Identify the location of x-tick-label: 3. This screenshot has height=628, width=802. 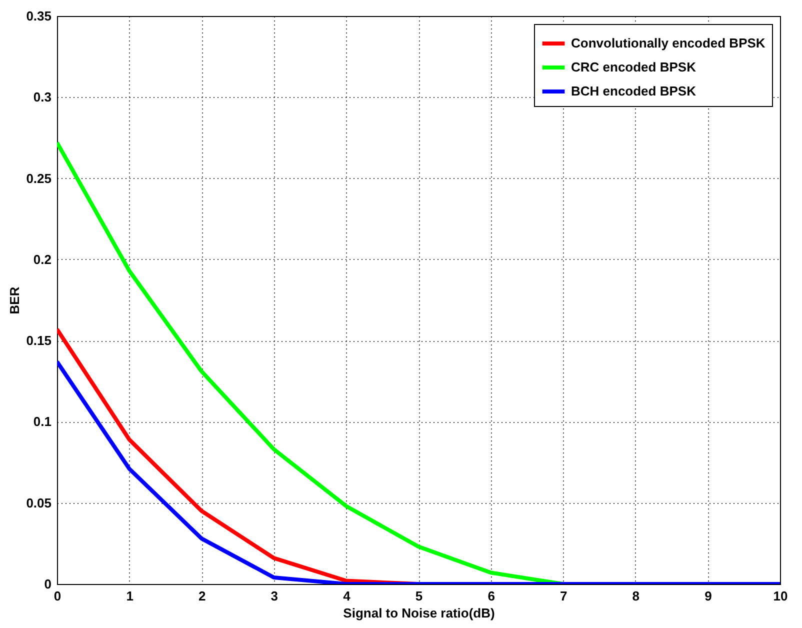
(274, 596).